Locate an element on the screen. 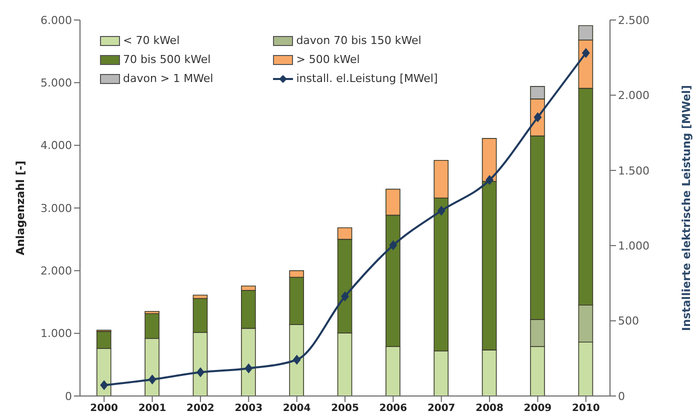  y2-tick-label: 2.500 is located at coordinates (634, 20).